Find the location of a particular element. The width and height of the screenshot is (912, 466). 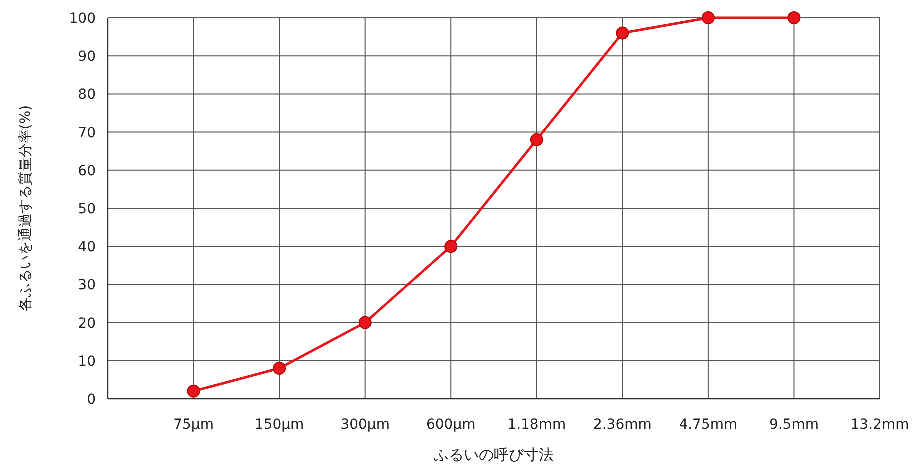

y-tick-label: 40 is located at coordinates (87, 248).